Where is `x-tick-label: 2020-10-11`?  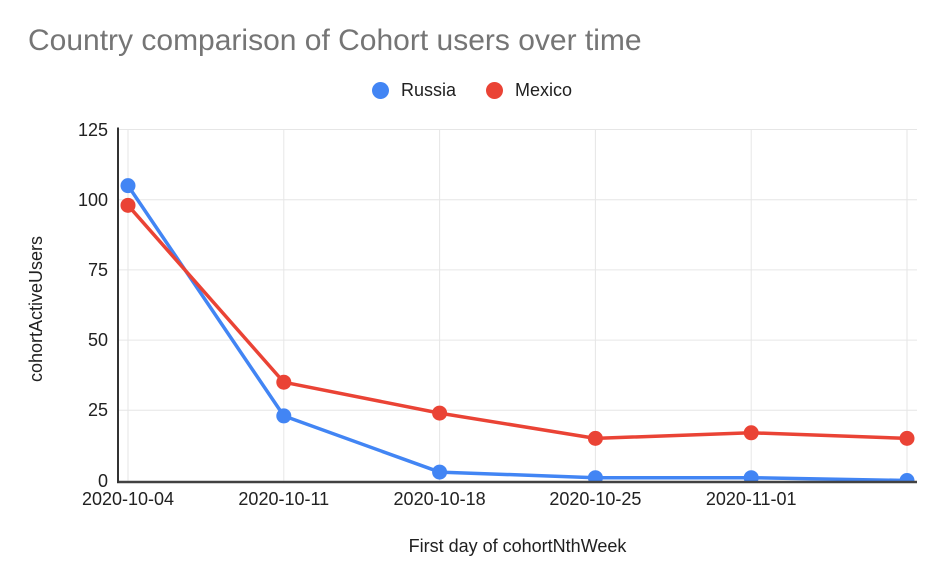
x-tick-label: 2020-10-11 is located at coordinates (284, 499).